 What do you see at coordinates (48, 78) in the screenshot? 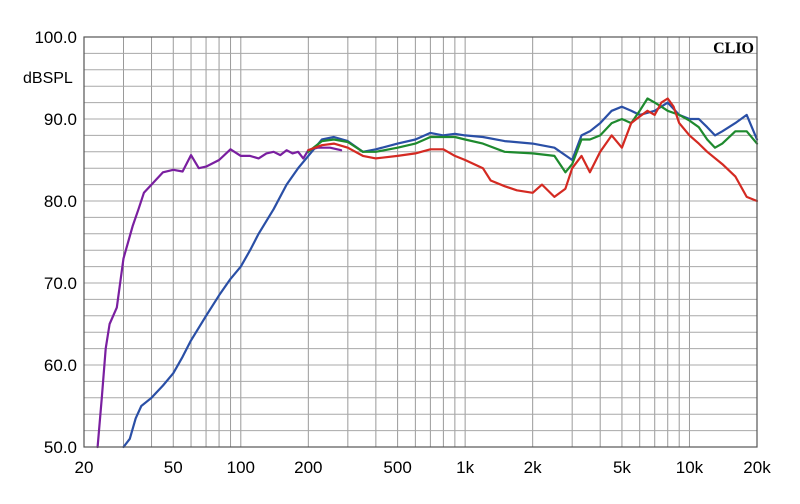
I see `y-axis-unit-label: dBSPL` at bounding box center [48, 78].